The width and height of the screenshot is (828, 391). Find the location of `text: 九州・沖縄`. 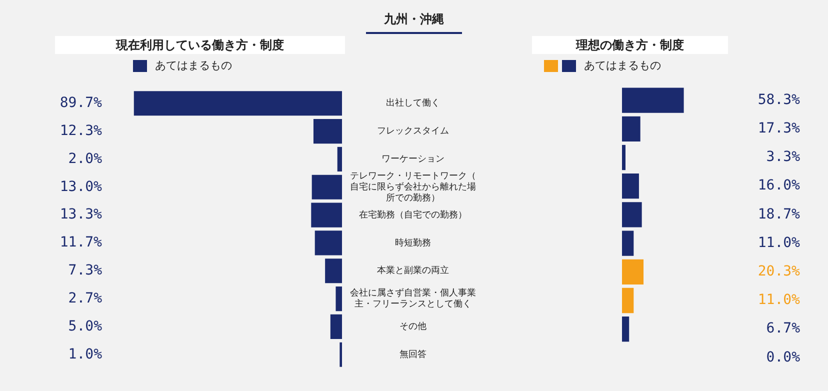

text: 九州・沖縄 is located at coordinates (414, 21).